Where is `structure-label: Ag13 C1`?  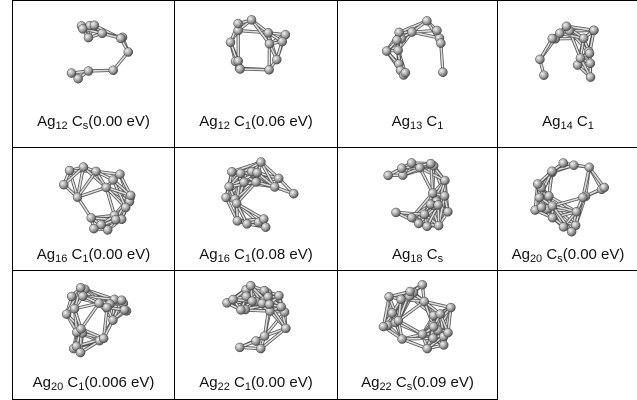 structure-label: Ag13 C1 is located at coordinates (417, 122).